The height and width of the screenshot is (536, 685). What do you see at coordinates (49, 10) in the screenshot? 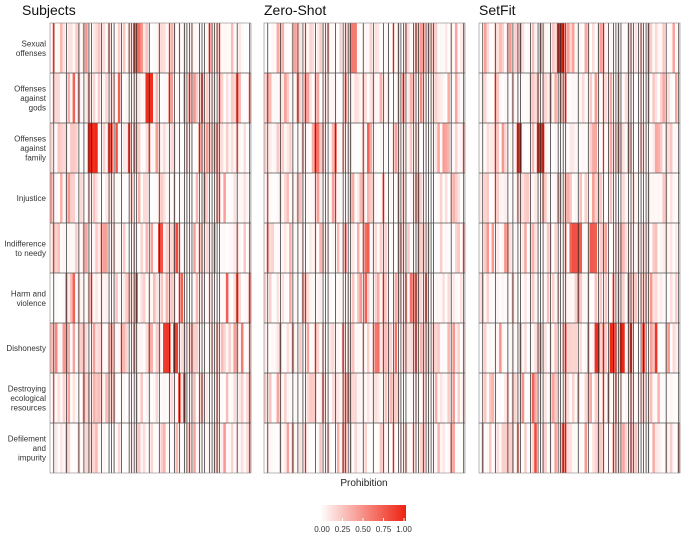
I see `panel-title: Subjects` at bounding box center [49, 10].